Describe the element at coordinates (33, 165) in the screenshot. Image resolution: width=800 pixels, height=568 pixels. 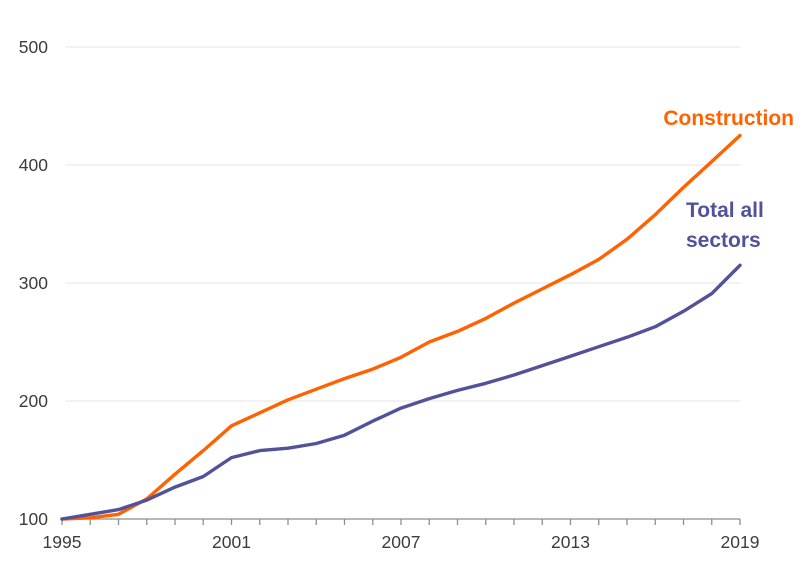
I see `y-tick-label-400: 400` at that location.